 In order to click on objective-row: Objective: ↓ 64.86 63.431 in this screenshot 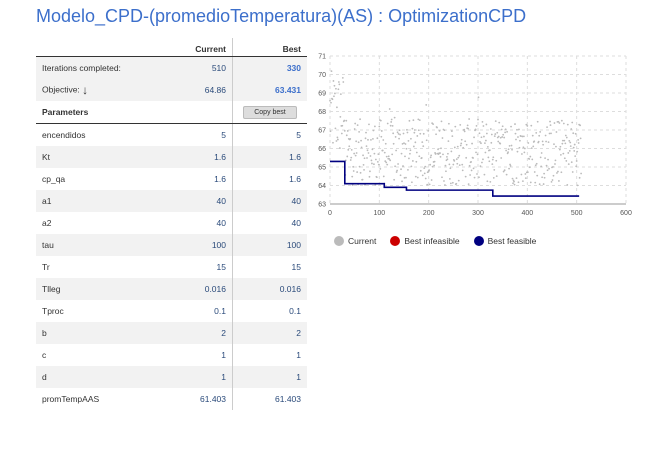, I will do `click(171, 90)`.